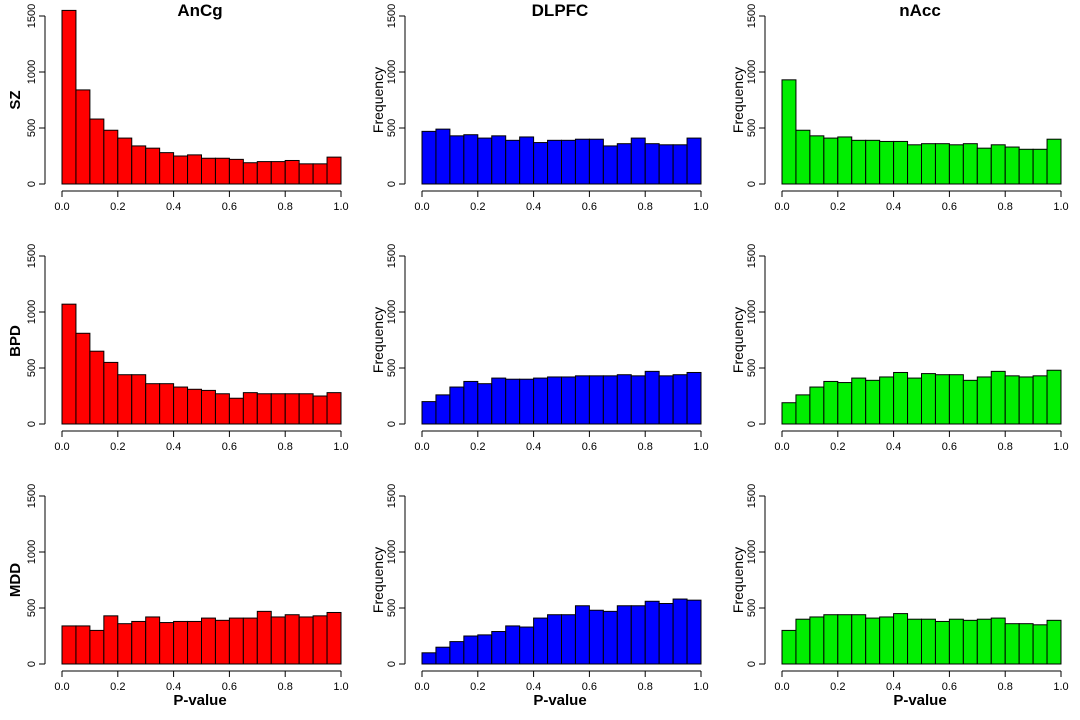  Describe the element at coordinates (738, 100) in the screenshot. I see `y-axis-label-sz-nacc: Frequency` at that location.